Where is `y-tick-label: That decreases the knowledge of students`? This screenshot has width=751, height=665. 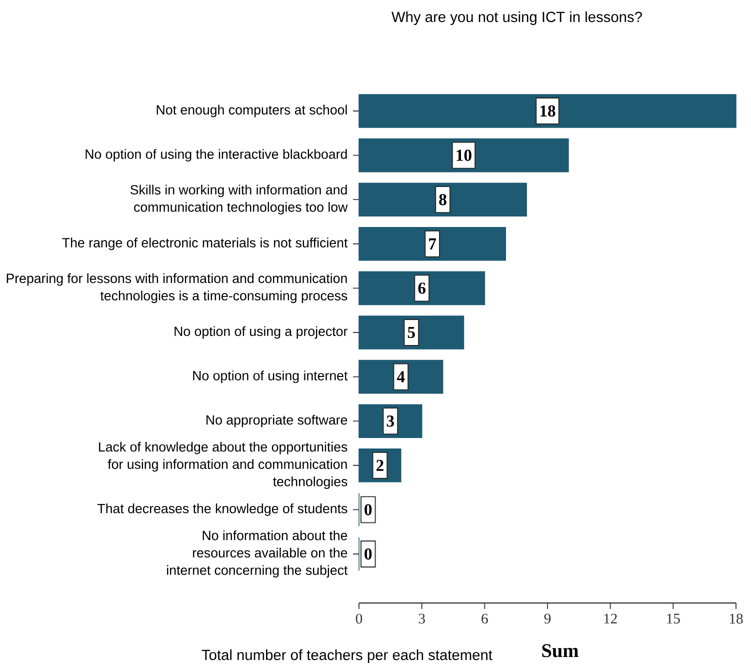 y-tick-label: That decreases the knowledge of students is located at coordinates (222, 509).